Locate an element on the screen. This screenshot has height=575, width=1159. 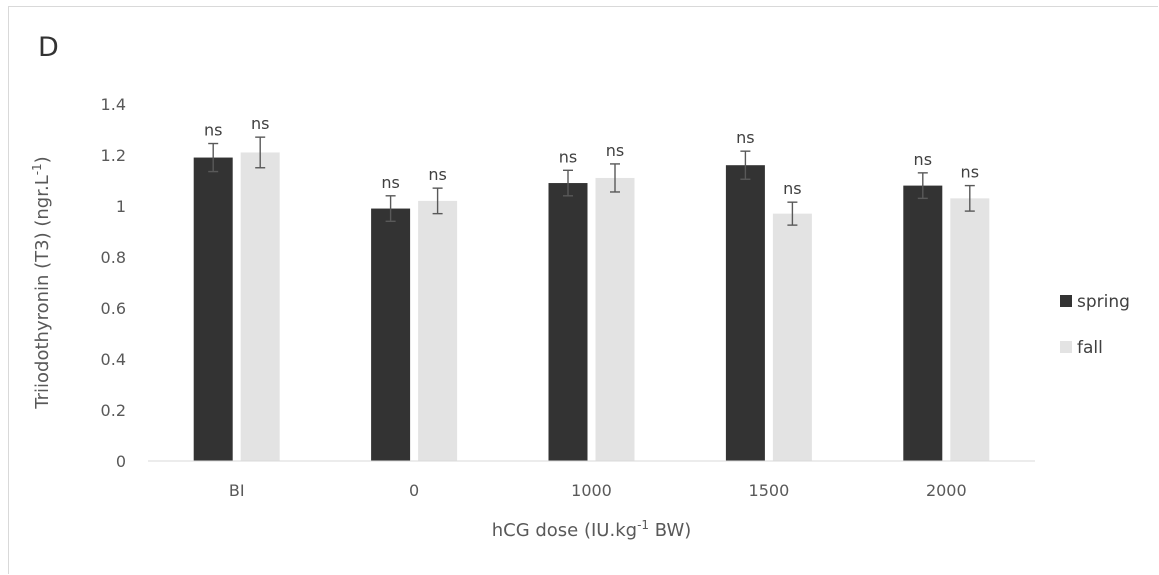
legend-label-spring: spring is located at coordinates (1103, 302).